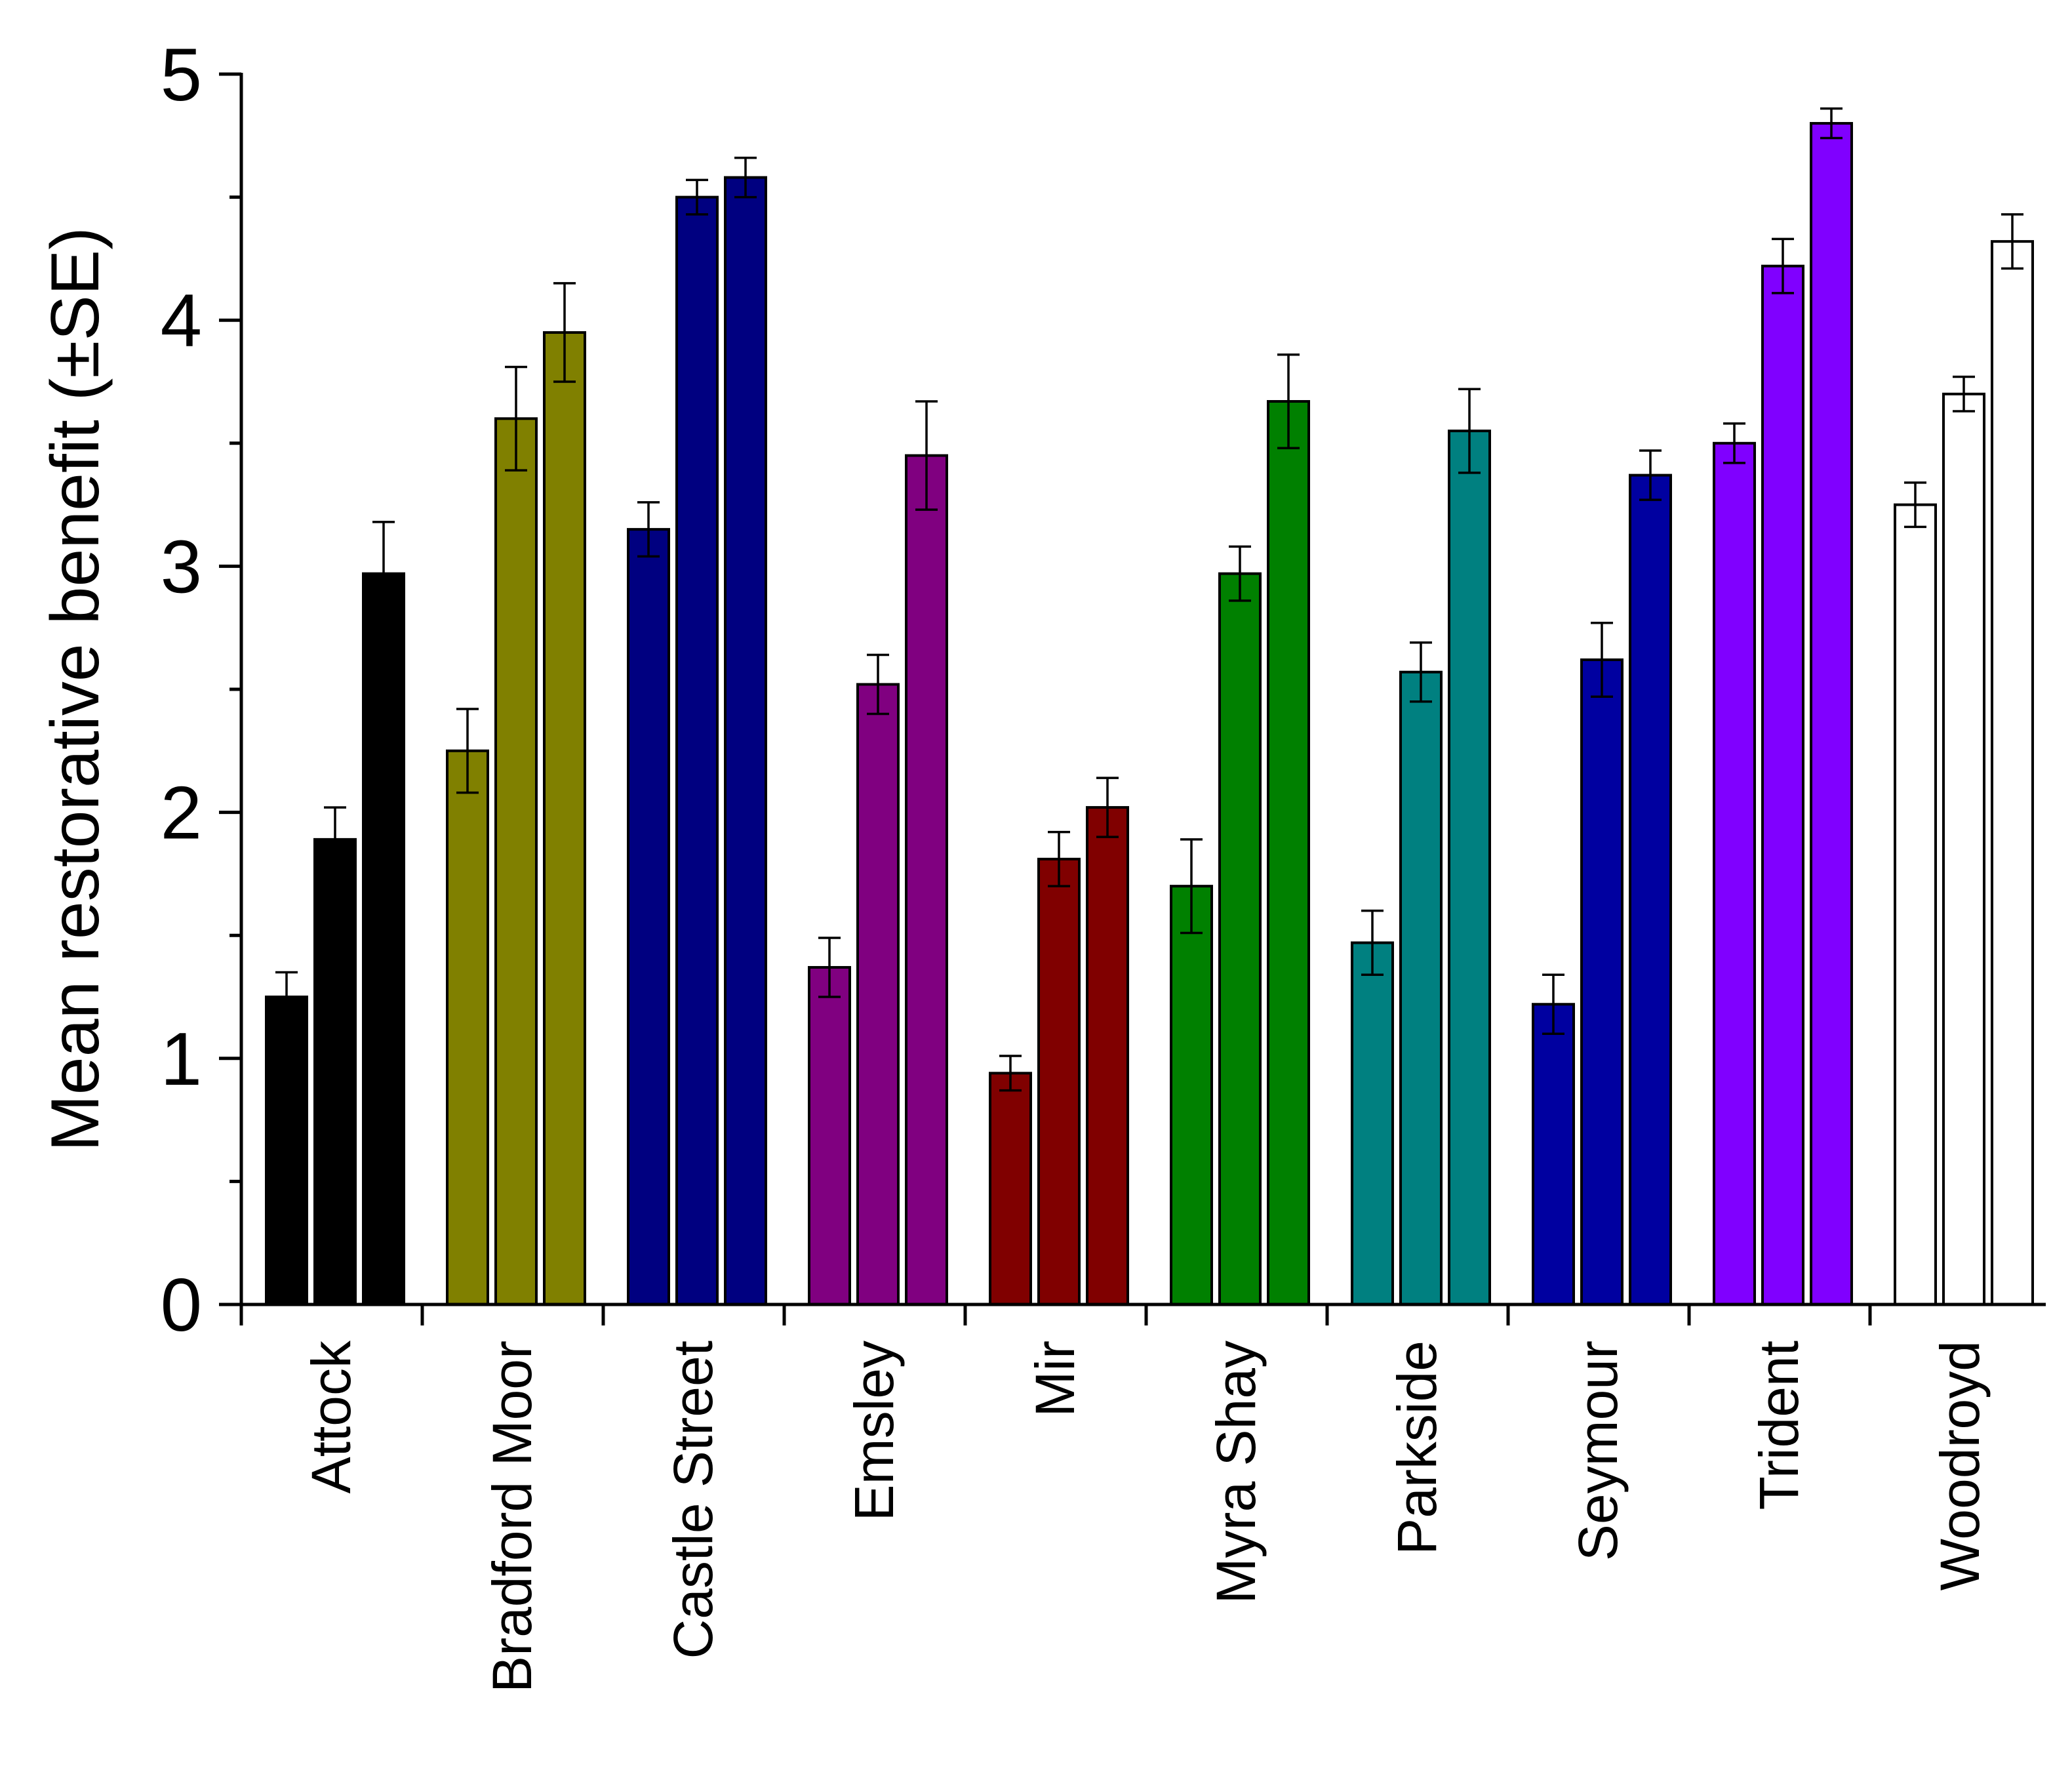  I want to click on y-tick-label: 5, so click(181, 75).